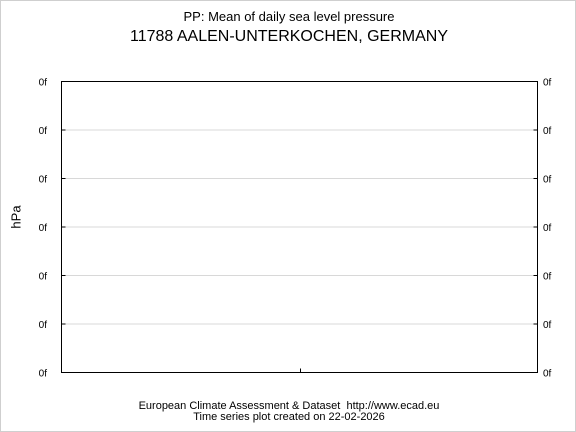  What do you see at coordinates (288, 36) in the screenshot?
I see `chart-title: 11788 AALEN-UNTERKOCHEN, GERMANY` at bounding box center [288, 36].